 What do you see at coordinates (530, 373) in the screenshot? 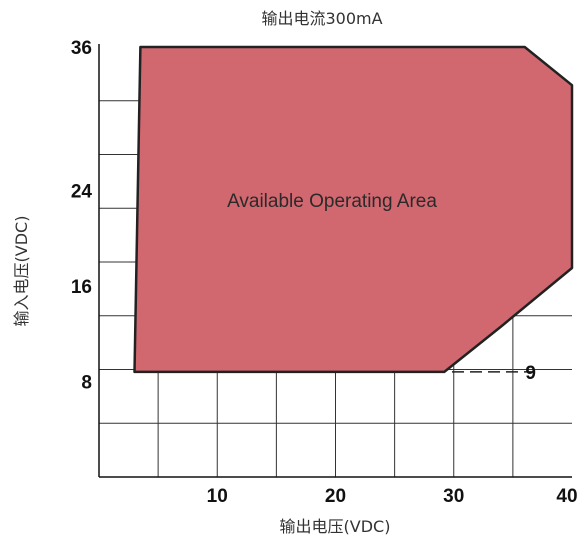
I see `annotation-label: 9` at bounding box center [530, 373].